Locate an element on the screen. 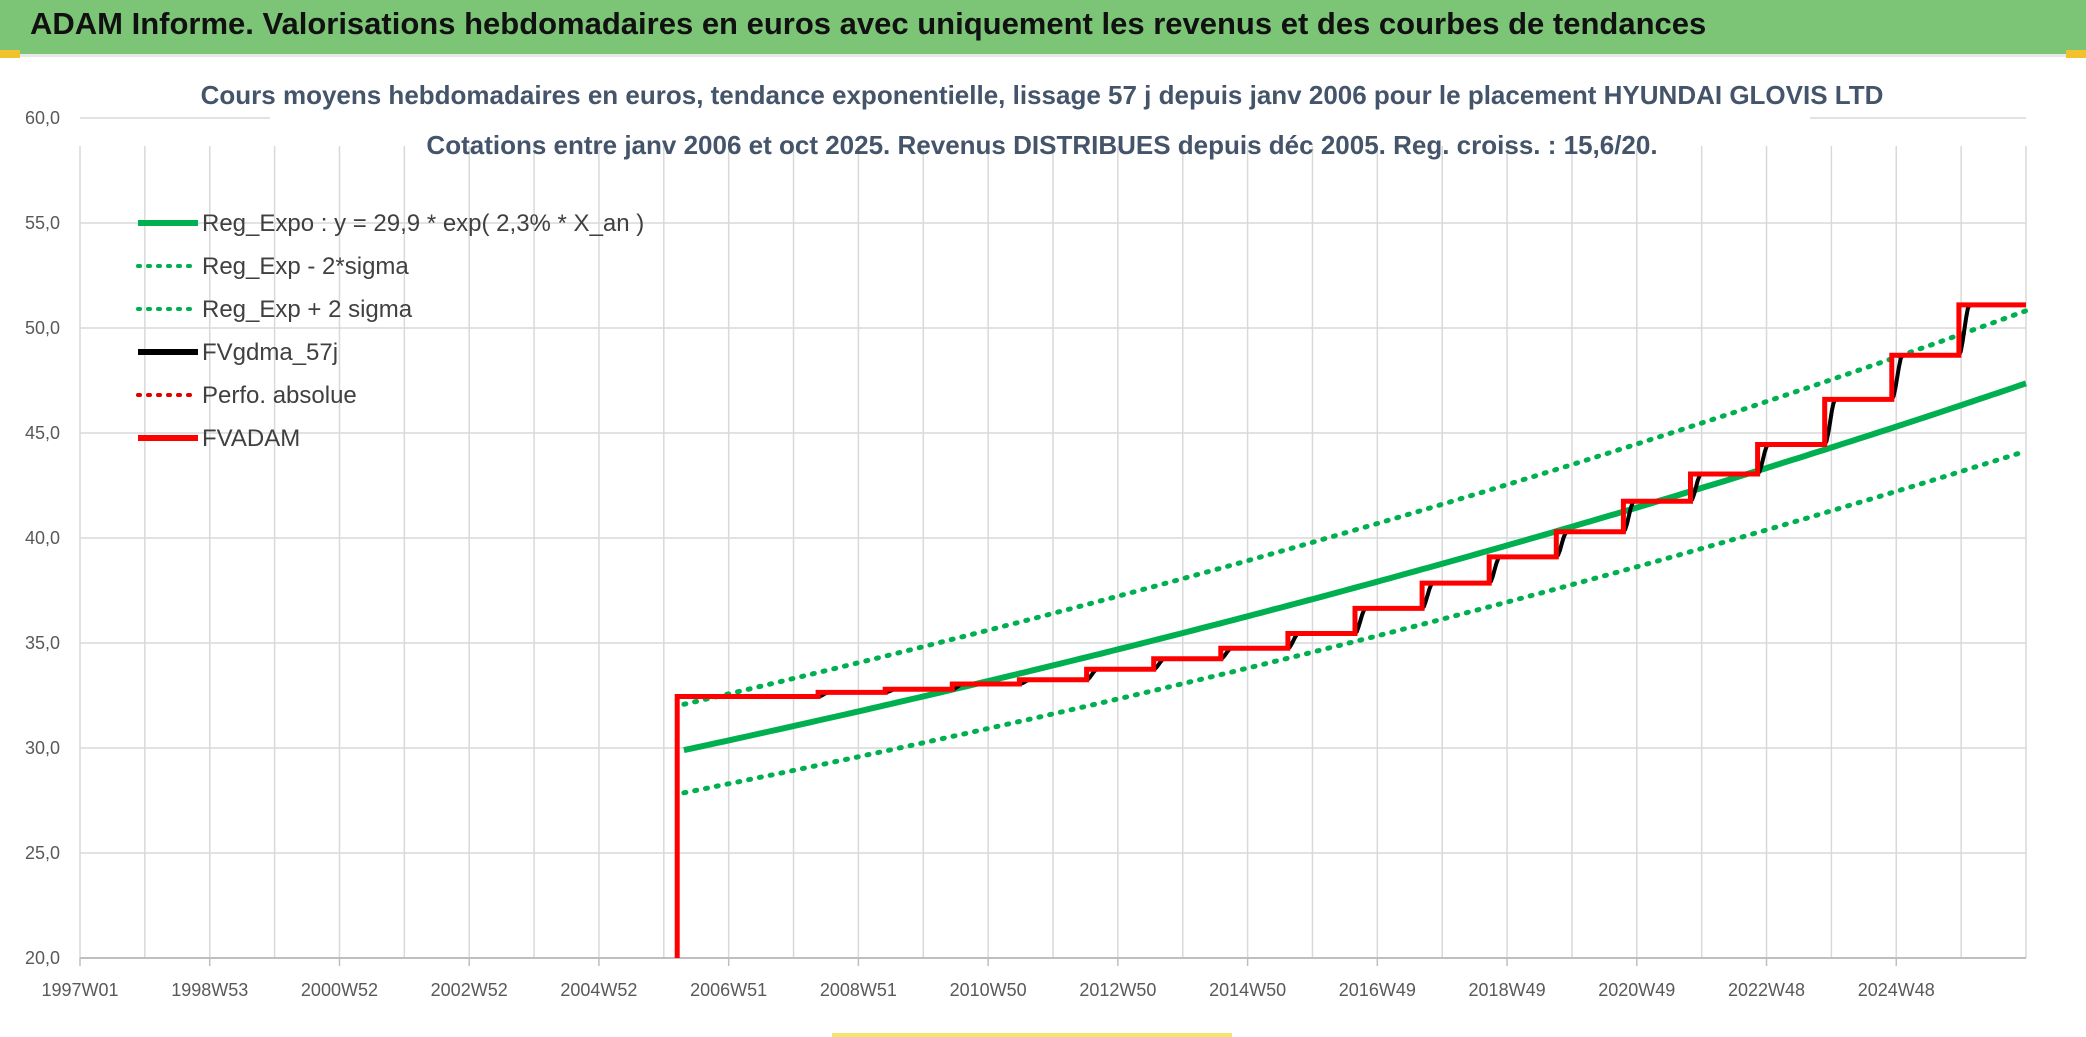  y-tick-label: 40,0 is located at coordinates (42, 538).